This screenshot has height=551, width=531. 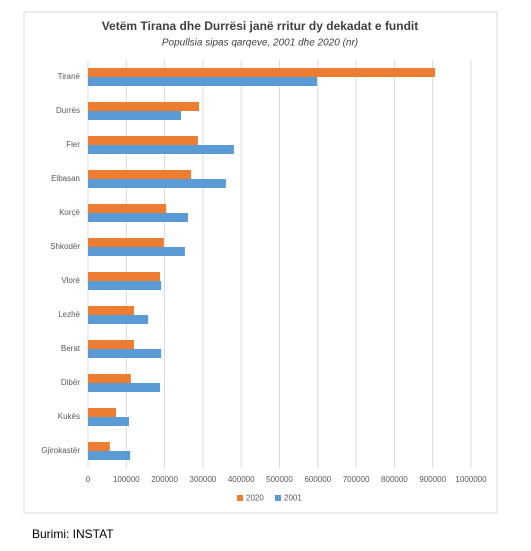 What do you see at coordinates (241, 479) in the screenshot?
I see `x-tick-label: 400000` at bounding box center [241, 479].